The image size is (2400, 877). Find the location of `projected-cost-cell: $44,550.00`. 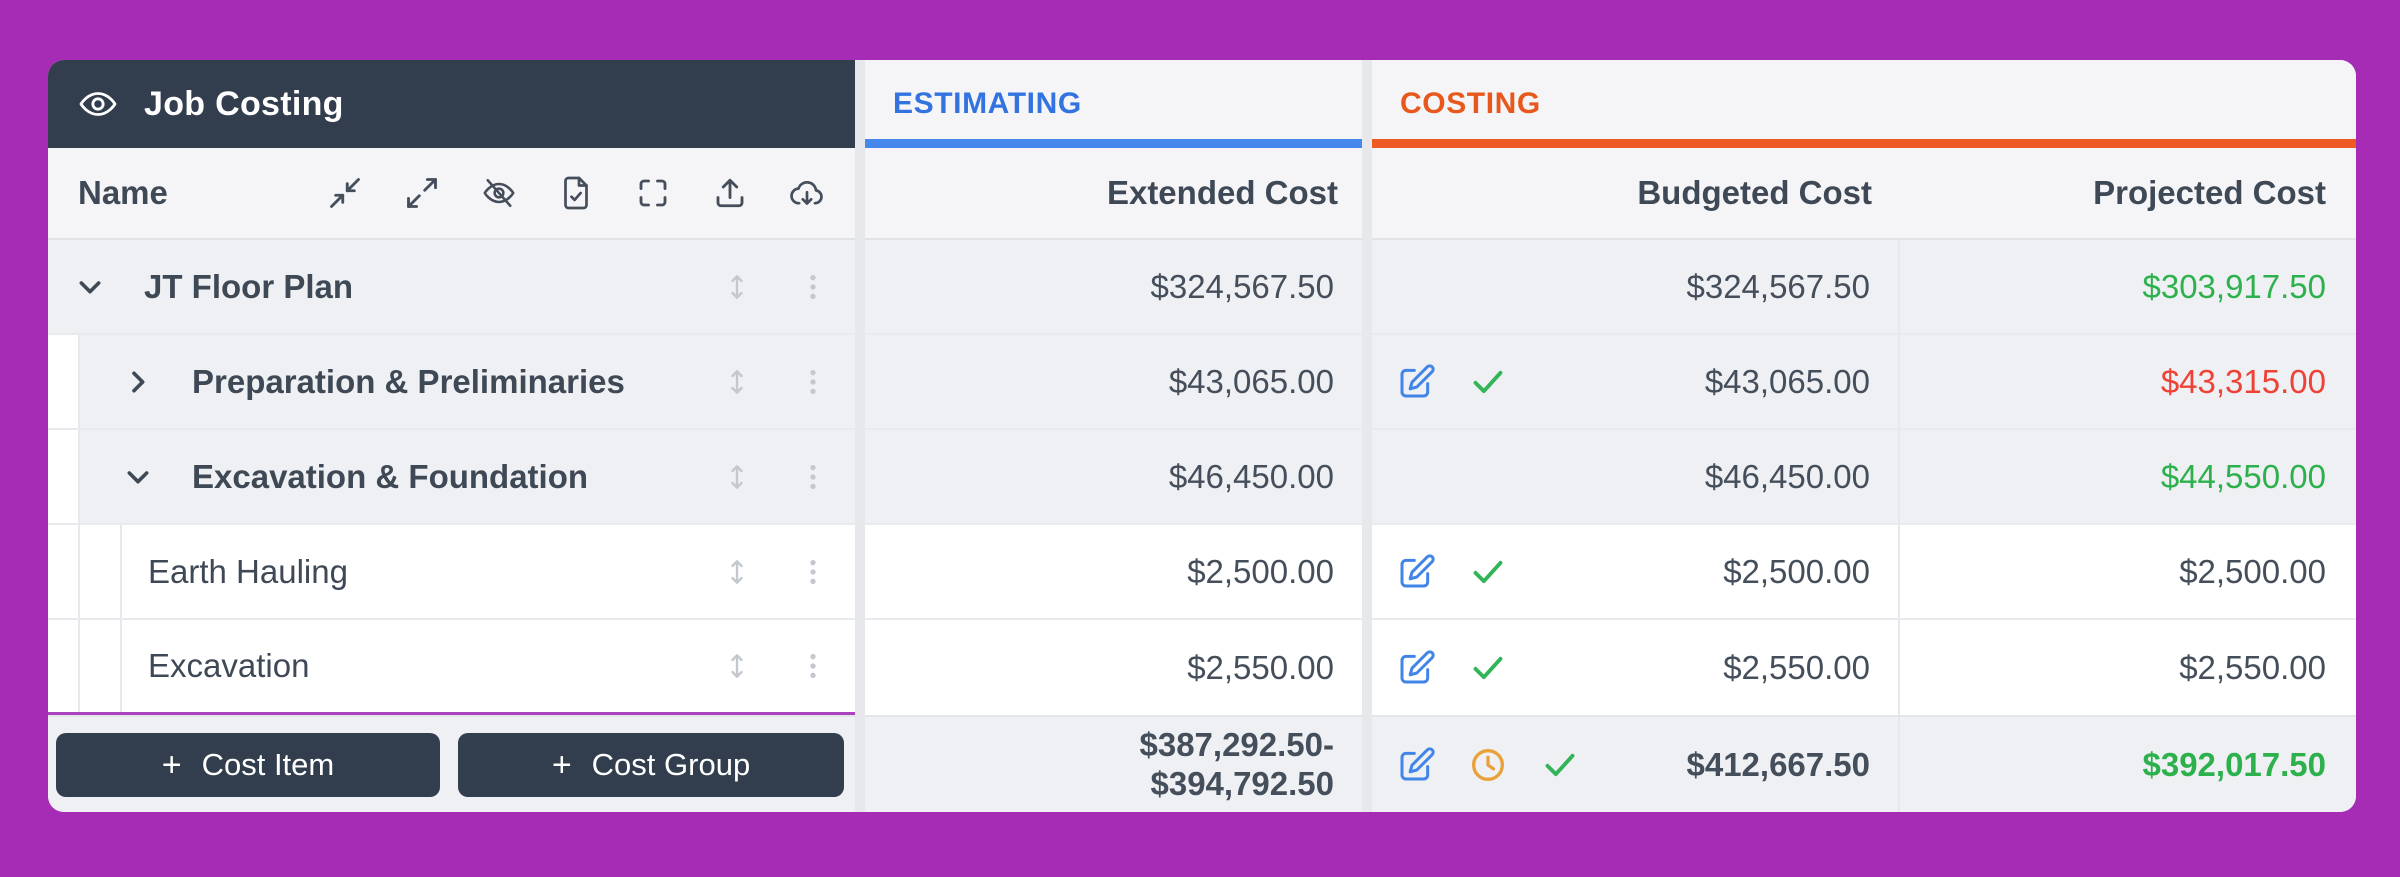

projected-cost-cell: $44,550.00 is located at coordinates (2128, 476).